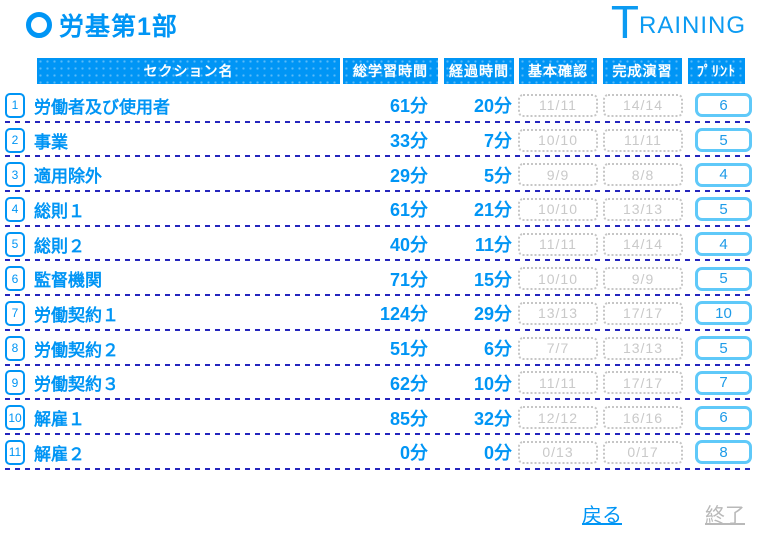 The height and width of the screenshot is (534, 761). I want to click on total-study-time-value: 71分, so click(408, 279).